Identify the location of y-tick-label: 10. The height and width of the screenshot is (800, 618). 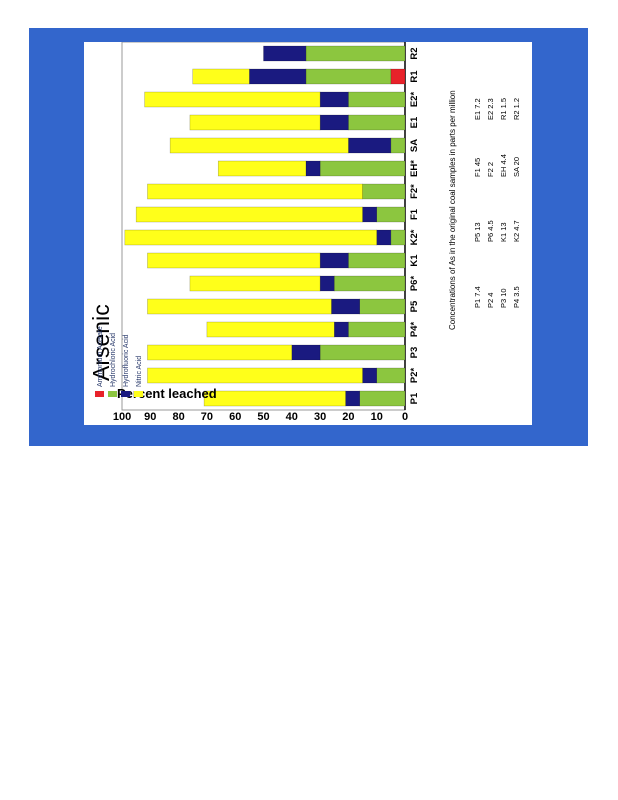
(377, 417).